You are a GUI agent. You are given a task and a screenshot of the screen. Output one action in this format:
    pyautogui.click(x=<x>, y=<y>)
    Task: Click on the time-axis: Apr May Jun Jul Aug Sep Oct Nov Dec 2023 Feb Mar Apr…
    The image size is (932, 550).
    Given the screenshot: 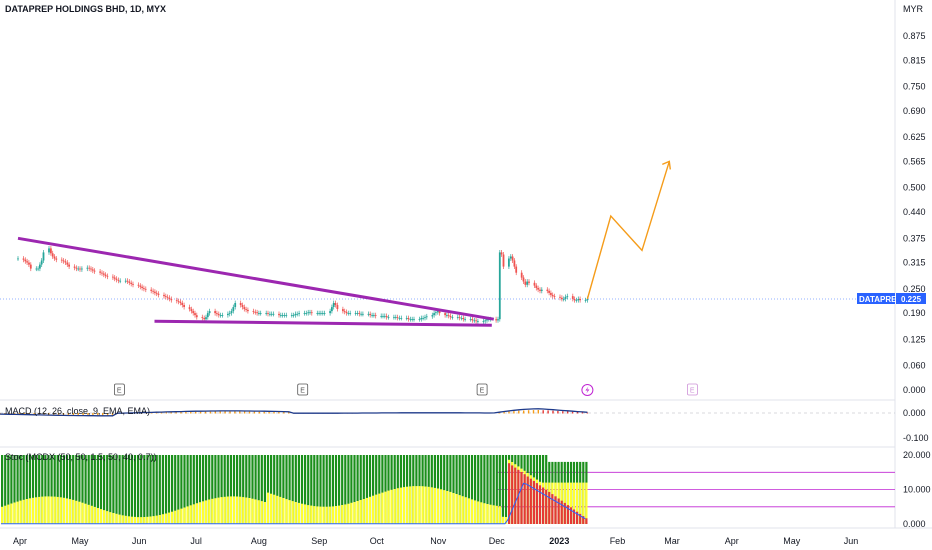 What is the action you would take?
    pyautogui.click(x=435, y=541)
    